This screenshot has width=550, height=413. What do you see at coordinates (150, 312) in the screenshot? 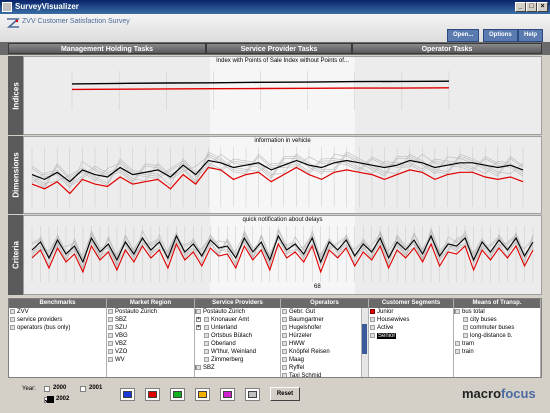
I see `filter-item: Postauto Zürich` at bounding box center [150, 312].